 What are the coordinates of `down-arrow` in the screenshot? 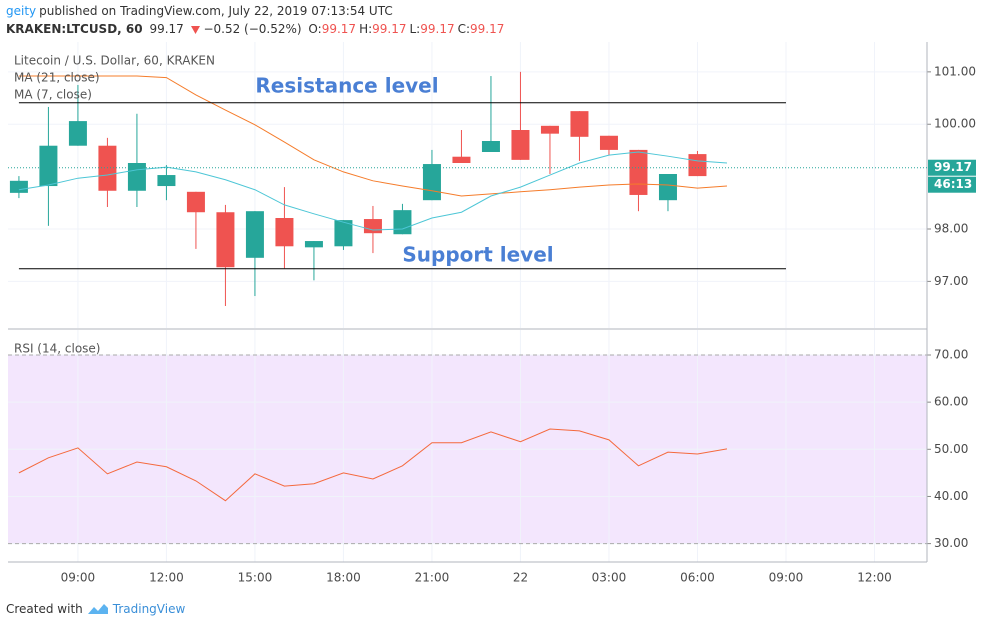 It's located at (195, 29).